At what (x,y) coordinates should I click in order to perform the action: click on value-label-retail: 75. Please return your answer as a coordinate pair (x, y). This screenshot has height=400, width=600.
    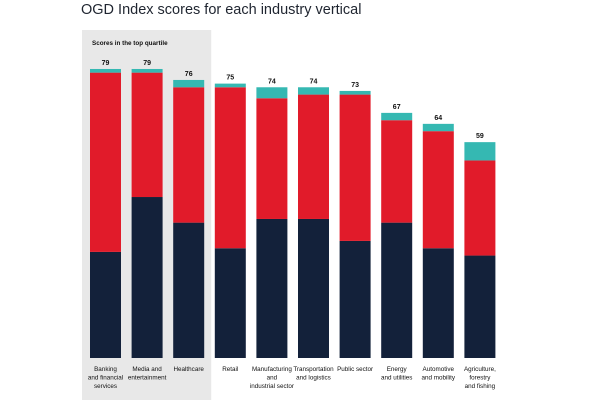
    Looking at the image, I should click on (230, 78).